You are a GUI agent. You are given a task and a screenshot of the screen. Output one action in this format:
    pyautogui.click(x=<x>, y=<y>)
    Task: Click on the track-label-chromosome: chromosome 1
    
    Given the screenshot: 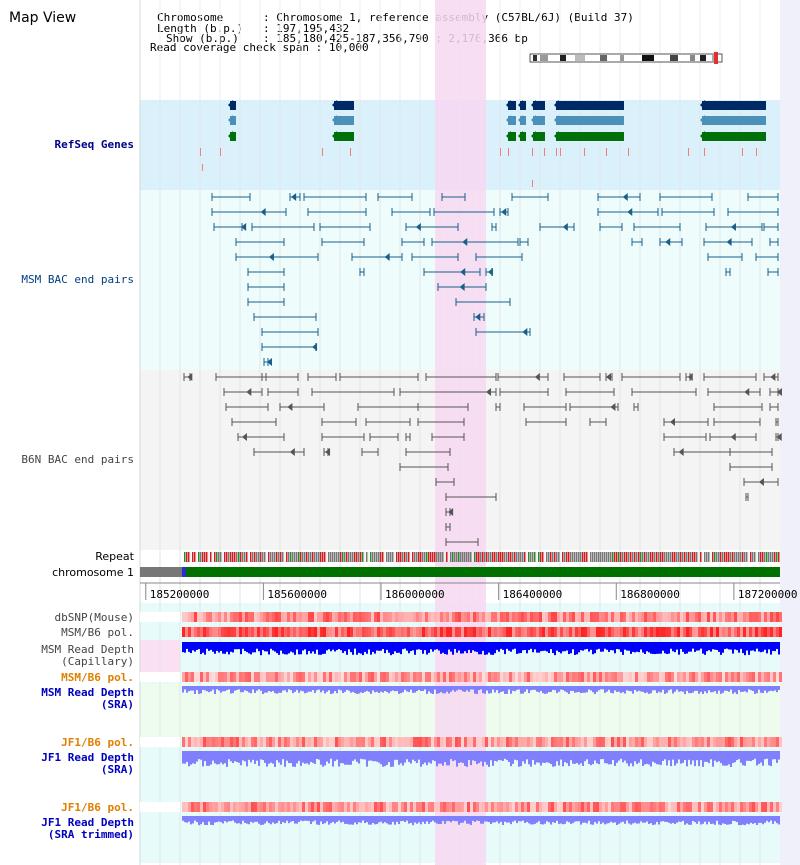 What is the action you would take?
    pyautogui.click(x=93, y=572)
    